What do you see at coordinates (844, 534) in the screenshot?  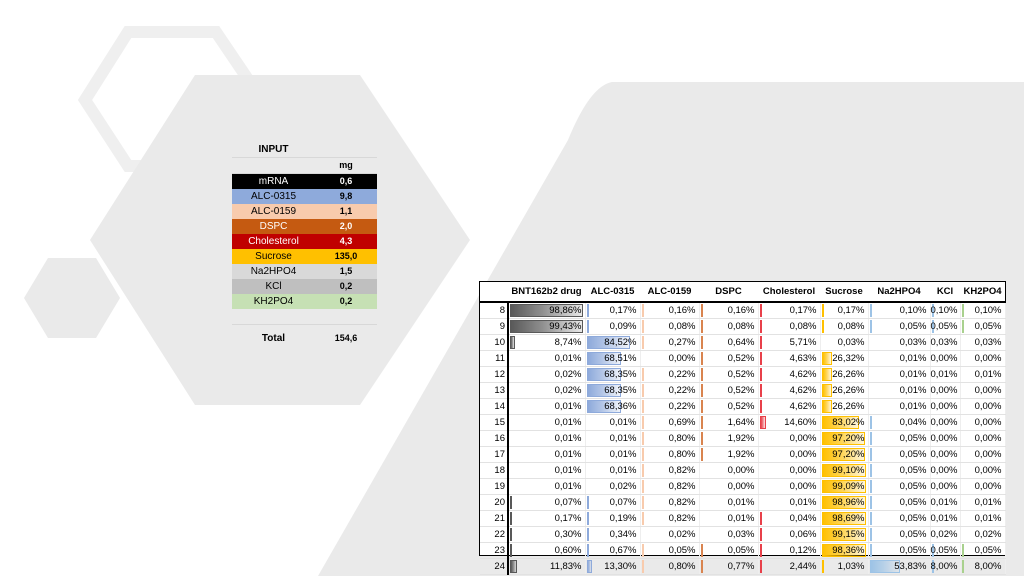 I see `percent-cell: 99,15%` at bounding box center [844, 534].